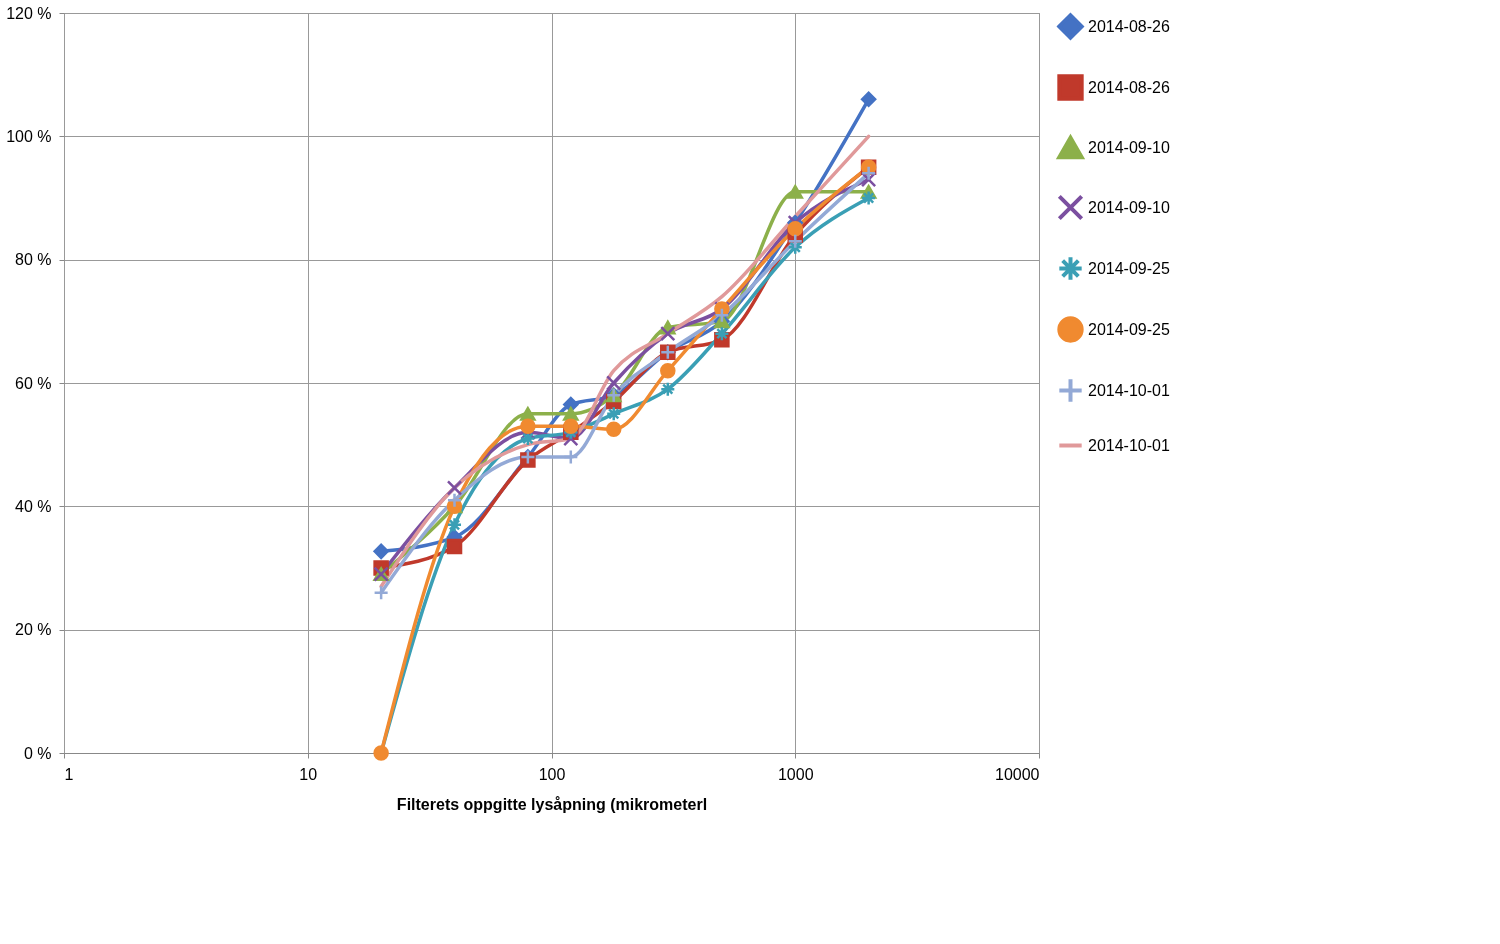 This screenshot has height=944, width=1500. I want to click on x-tick-label: 10000, so click(1017, 774).